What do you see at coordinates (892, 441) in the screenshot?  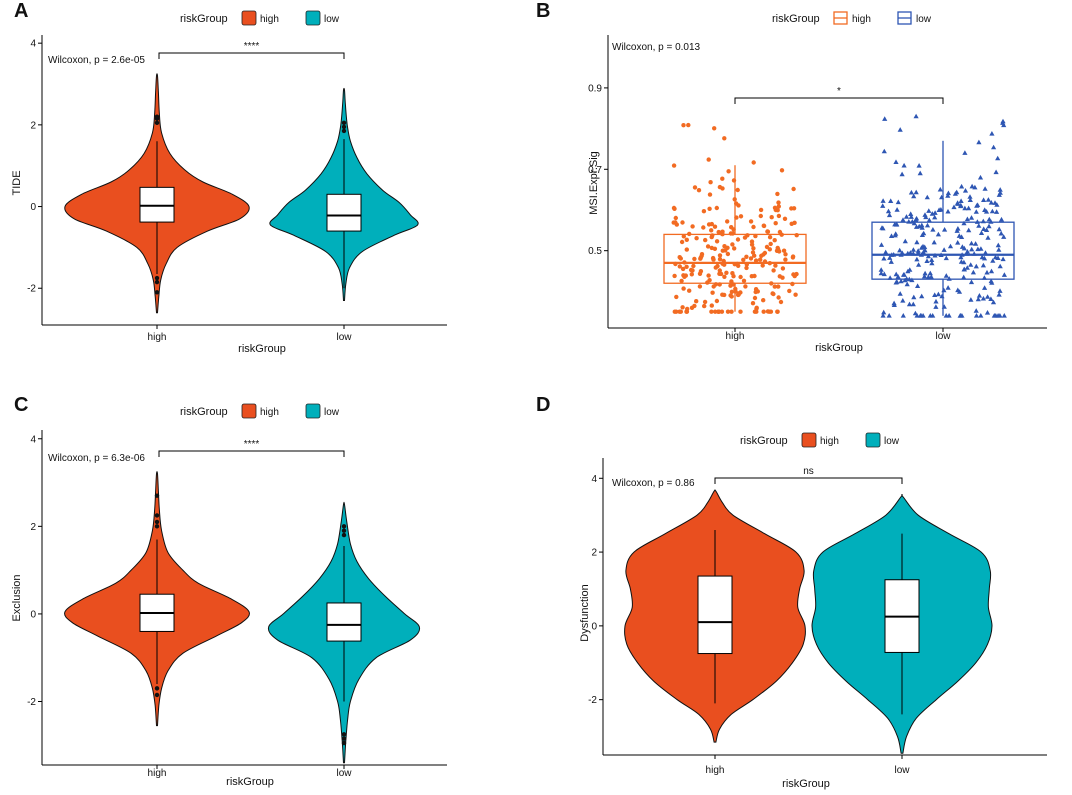 I see `legend-label-low: low` at bounding box center [892, 441].